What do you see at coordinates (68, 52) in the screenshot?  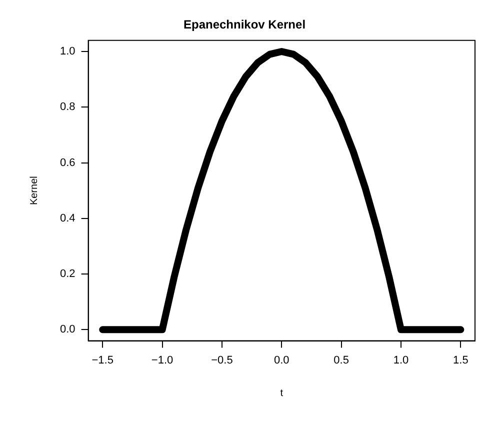 I see `y-tick-label: 1.0` at bounding box center [68, 52].